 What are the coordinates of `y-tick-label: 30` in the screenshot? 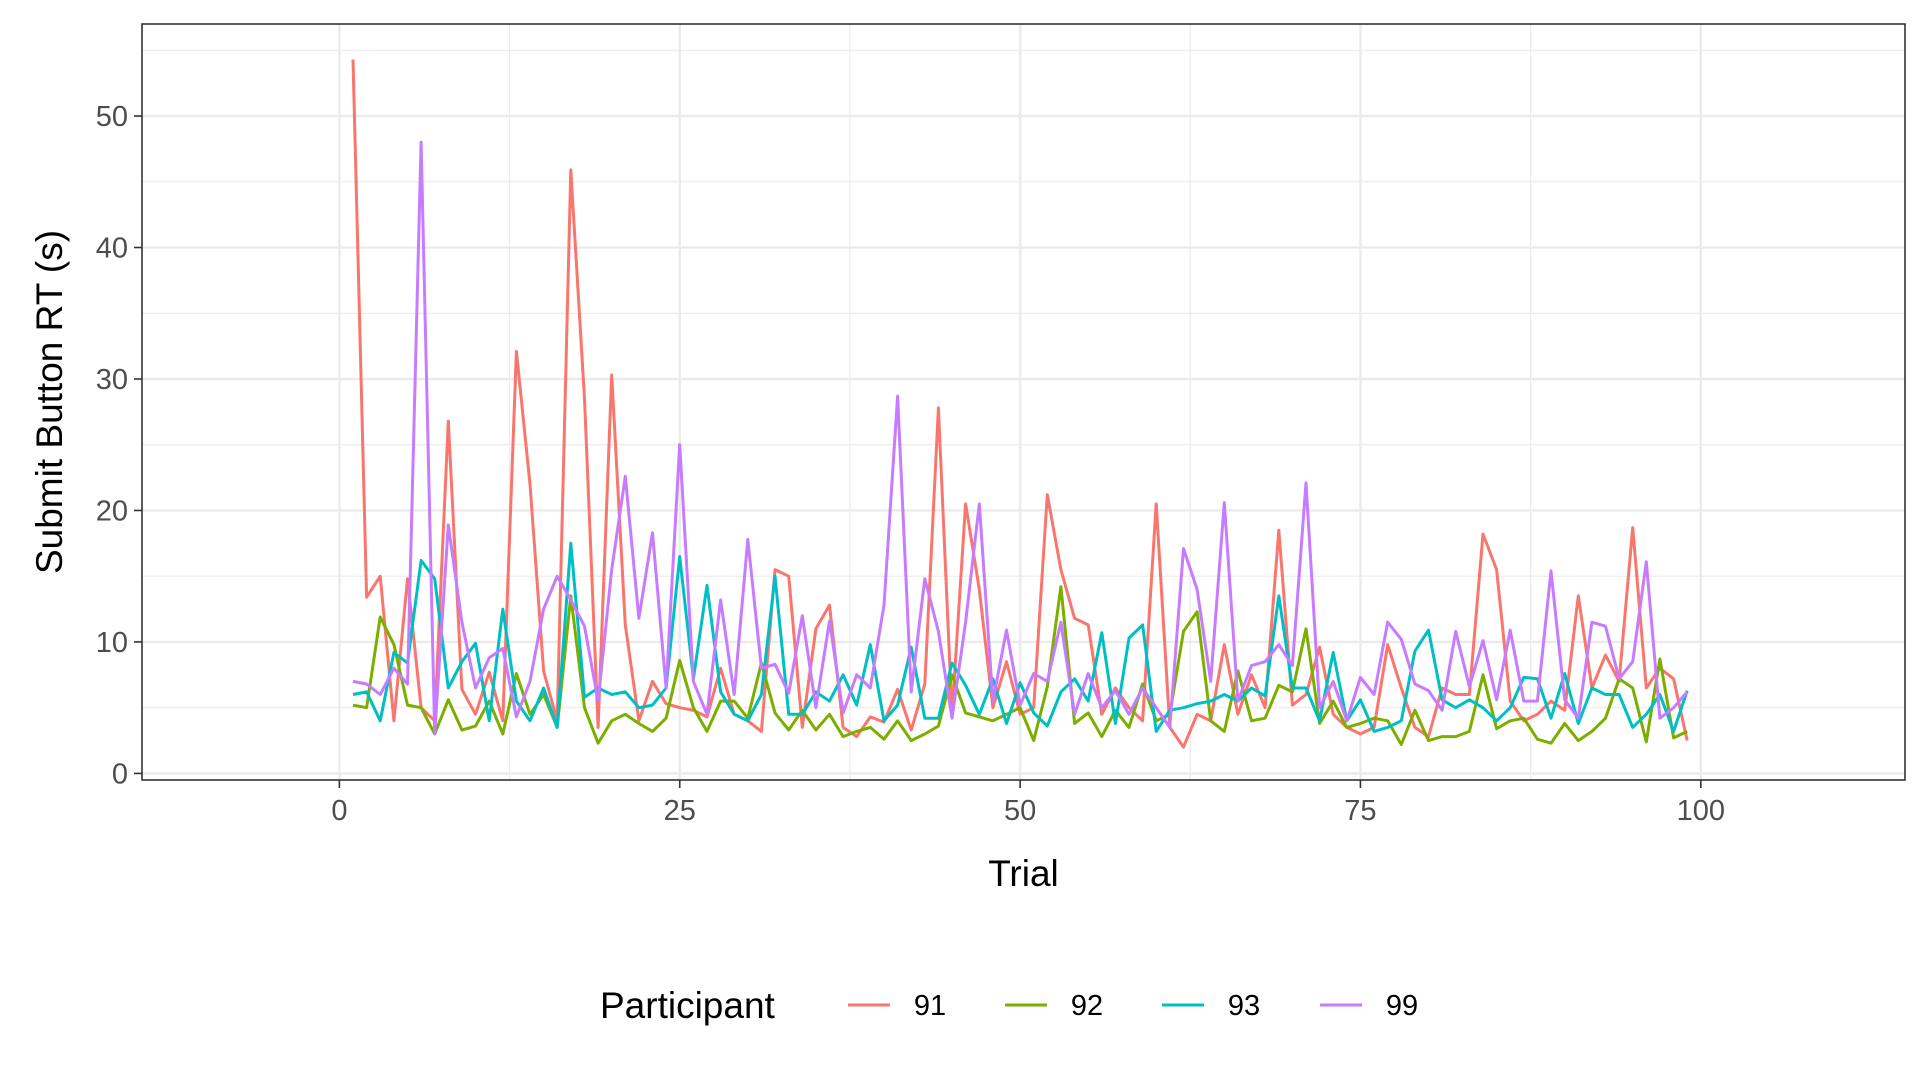 It's located at (112, 380).